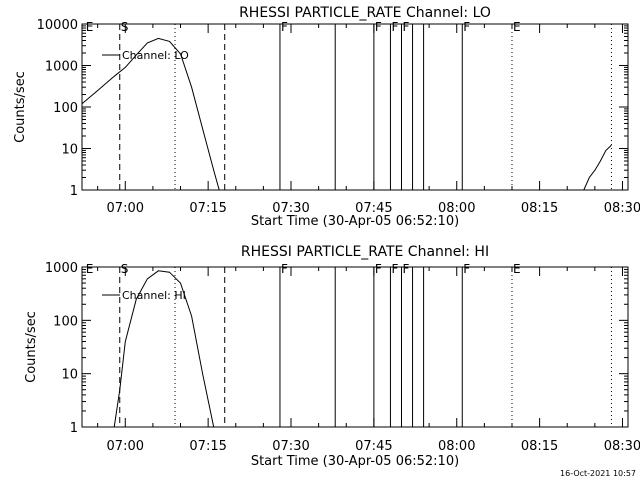  I want to click on chart-title: RHESSI PARTICLE_RATE Channel: HI, so click(365, 252).